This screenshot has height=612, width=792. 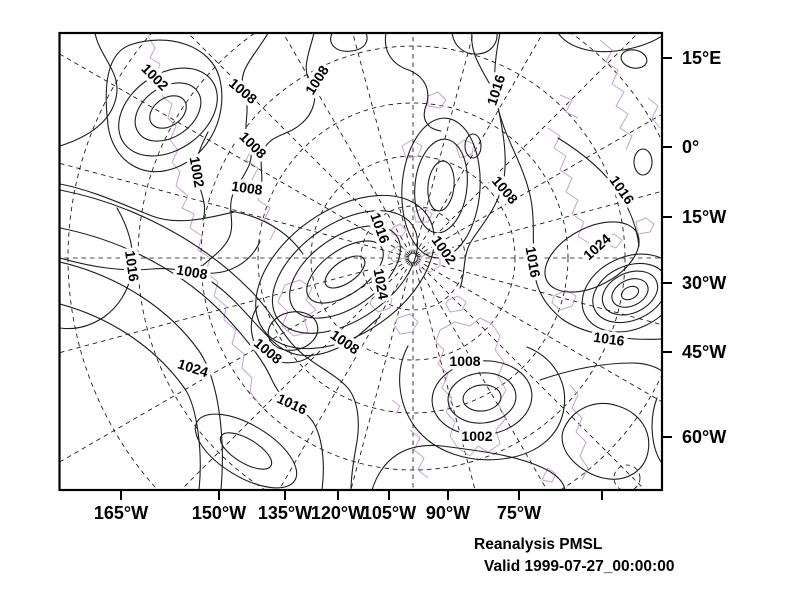 I want to click on bottom-axis-label: 135°W, so click(x=285, y=513).